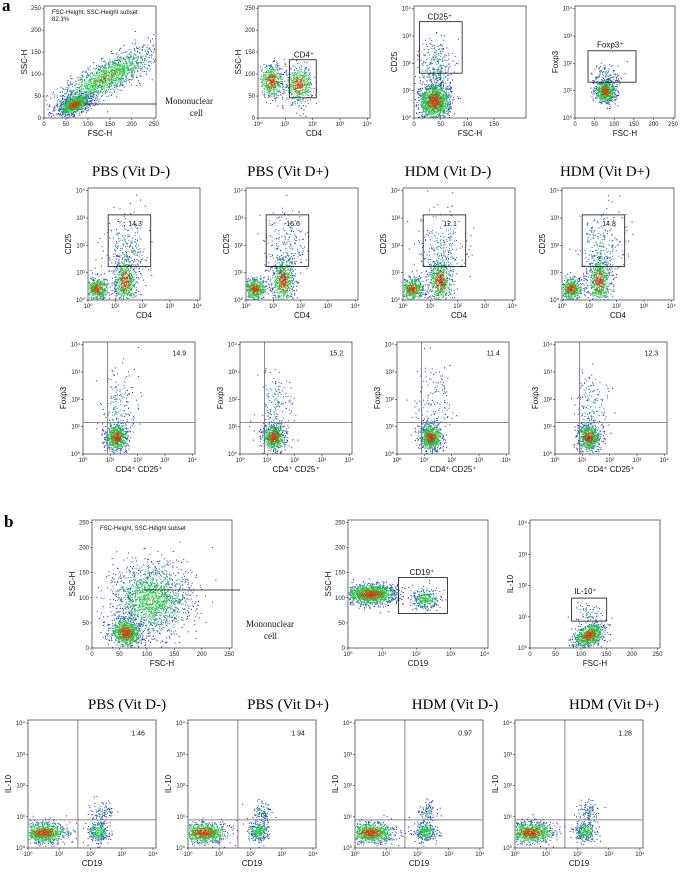 This screenshot has width=685, height=874. Describe the element at coordinates (189, 101) in the screenshot. I see `annotation-mononuclear: Mononuclear` at that location.